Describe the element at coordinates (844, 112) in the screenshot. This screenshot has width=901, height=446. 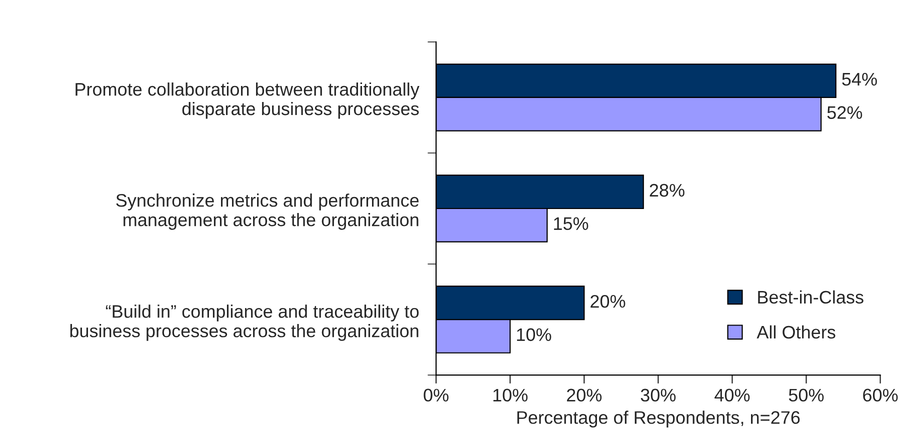
I see `data-label: 52%` at that location.